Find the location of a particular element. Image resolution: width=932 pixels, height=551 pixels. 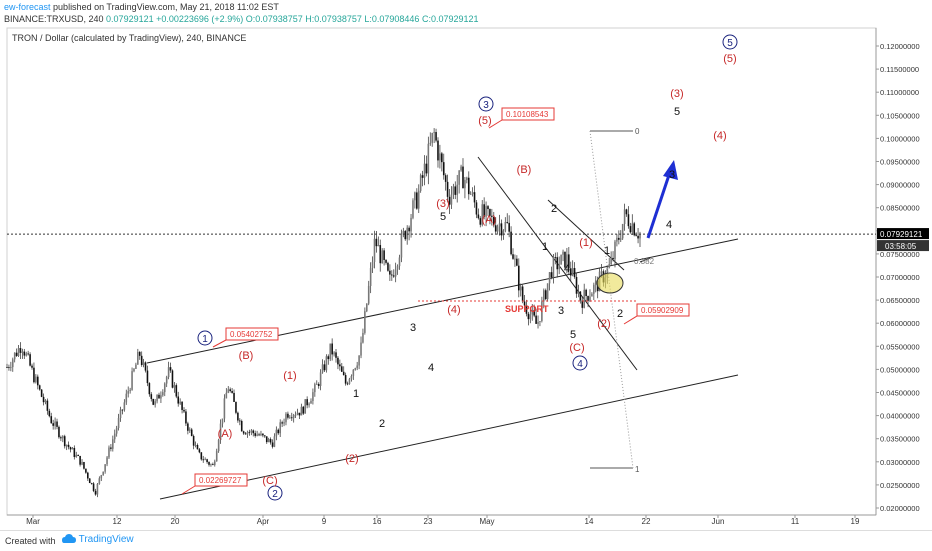

wave-paren-2b: (2) is located at coordinates (603, 324).